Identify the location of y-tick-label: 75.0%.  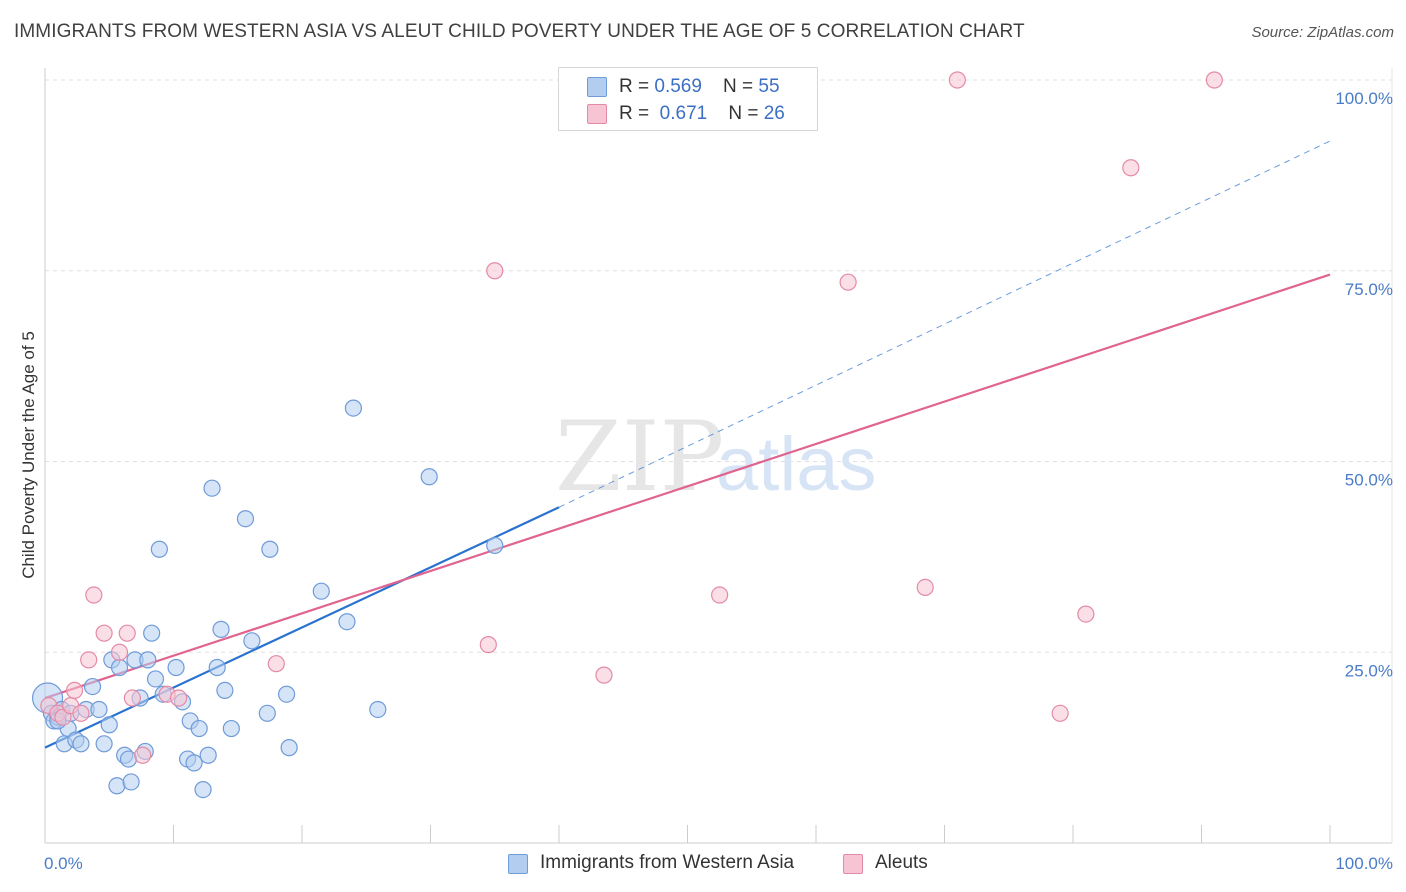
(1369, 289).